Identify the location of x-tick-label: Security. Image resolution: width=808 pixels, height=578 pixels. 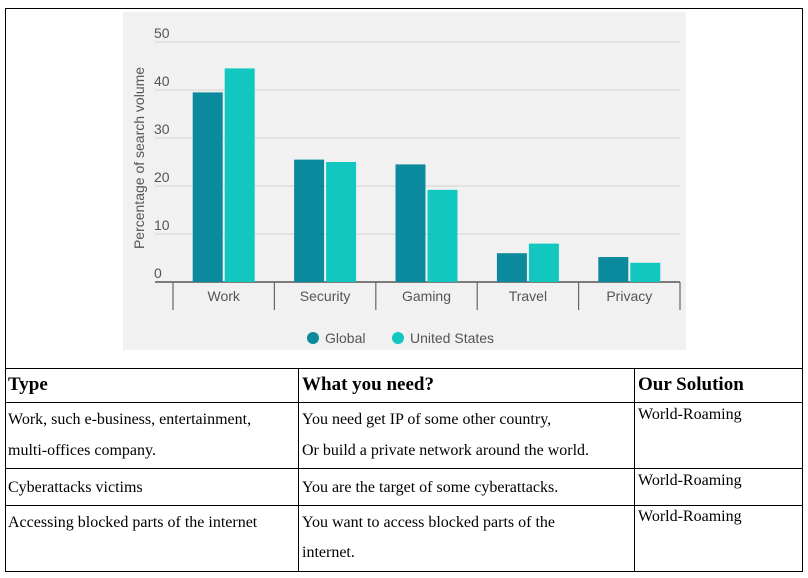
(325, 296).